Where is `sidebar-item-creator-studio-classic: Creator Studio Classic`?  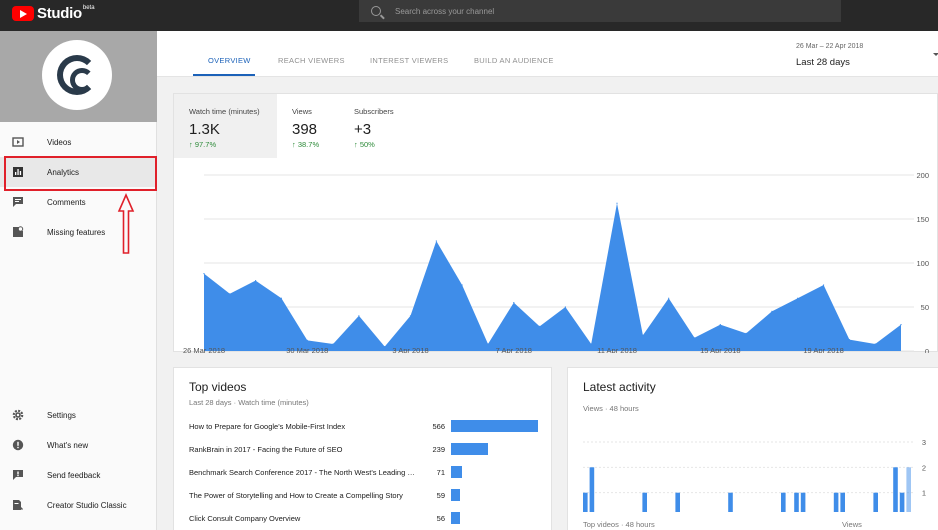 sidebar-item-creator-studio-classic: Creator Studio Classic is located at coordinates (78, 505).